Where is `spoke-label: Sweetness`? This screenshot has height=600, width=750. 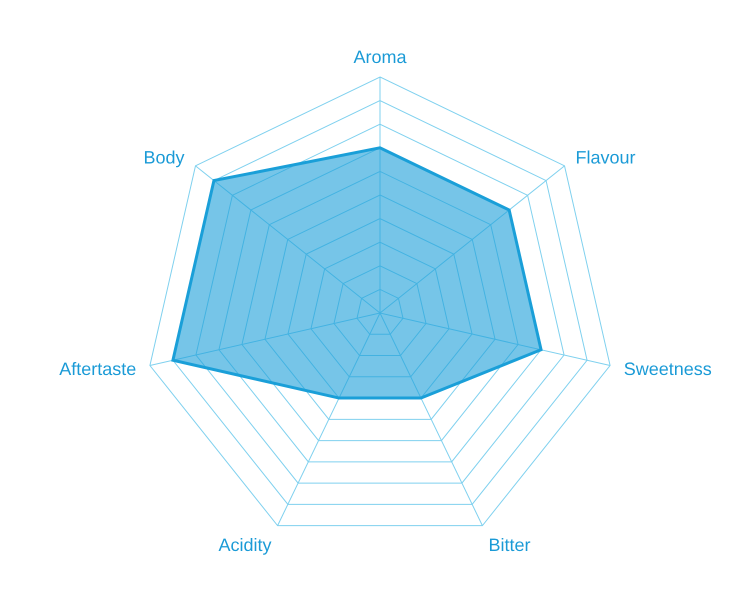
spoke-label: Sweetness is located at coordinates (668, 369).